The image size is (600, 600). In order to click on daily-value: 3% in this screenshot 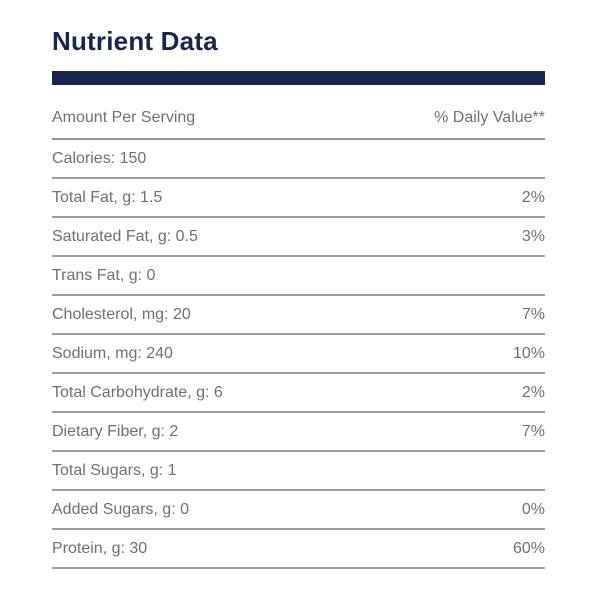, I will do `click(533, 236)`.